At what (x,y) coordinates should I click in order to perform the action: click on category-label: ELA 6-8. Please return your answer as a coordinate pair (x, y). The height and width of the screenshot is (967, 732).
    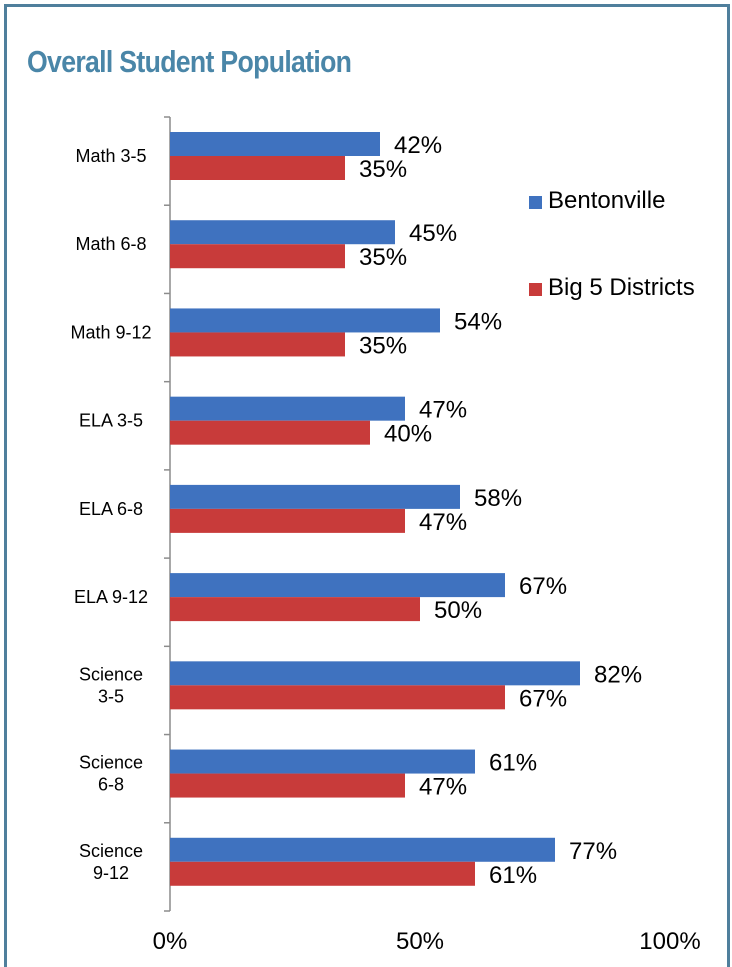
    Looking at the image, I should click on (111, 509).